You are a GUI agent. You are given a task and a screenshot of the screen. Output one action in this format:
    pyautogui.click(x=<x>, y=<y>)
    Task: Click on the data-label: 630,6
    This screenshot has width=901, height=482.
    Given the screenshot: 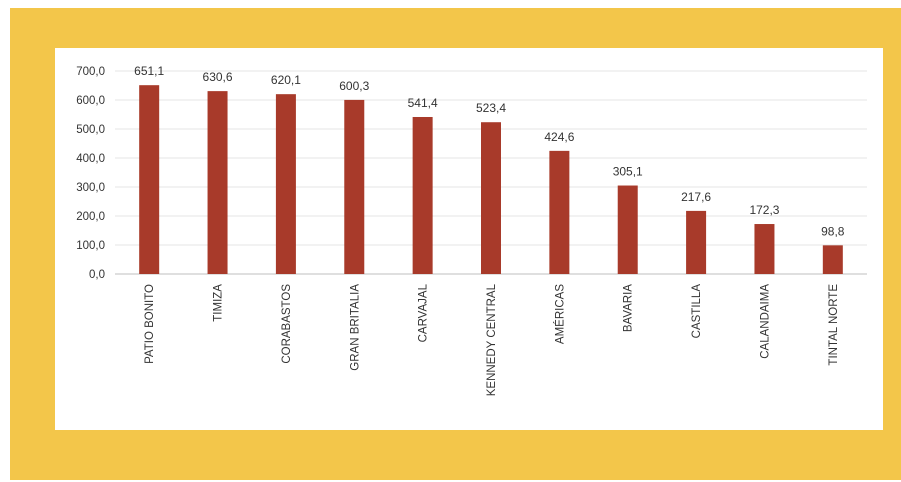 What is the action you would take?
    pyautogui.click(x=218, y=77)
    